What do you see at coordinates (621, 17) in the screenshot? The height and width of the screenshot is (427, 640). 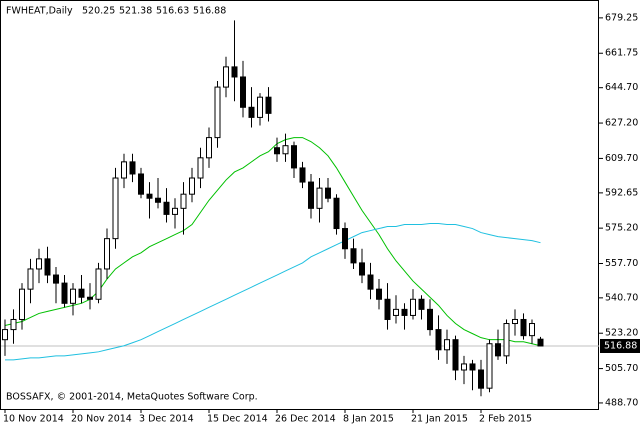 I see `y-tick-label: 679.25` at bounding box center [621, 17].